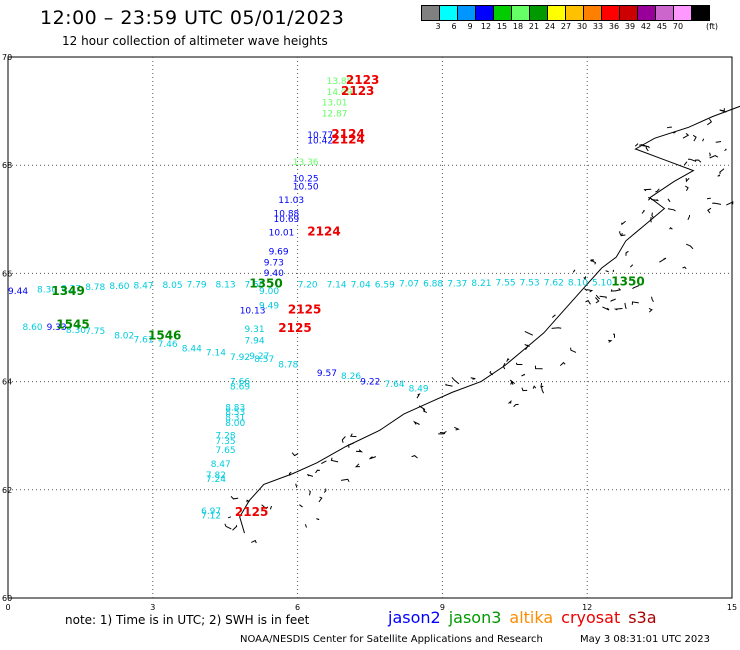 The width and height of the screenshot is (740, 650). Describe the element at coordinates (678, 26) in the screenshot. I see `scale-label: 70` at that location.